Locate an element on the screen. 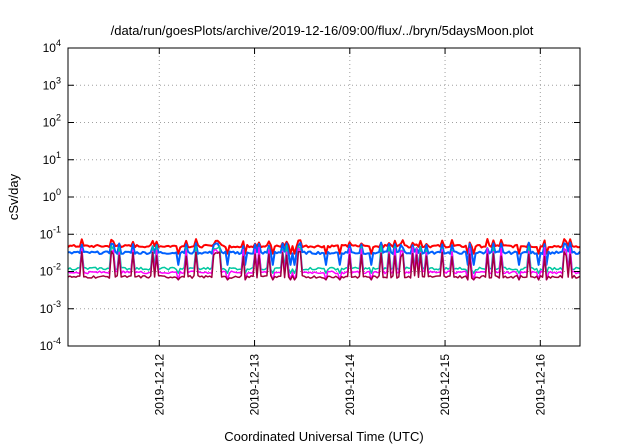 This screenshot has height=448, width=640. x-tick-label: 2019-12-16 is located at coordinates (540, 385).